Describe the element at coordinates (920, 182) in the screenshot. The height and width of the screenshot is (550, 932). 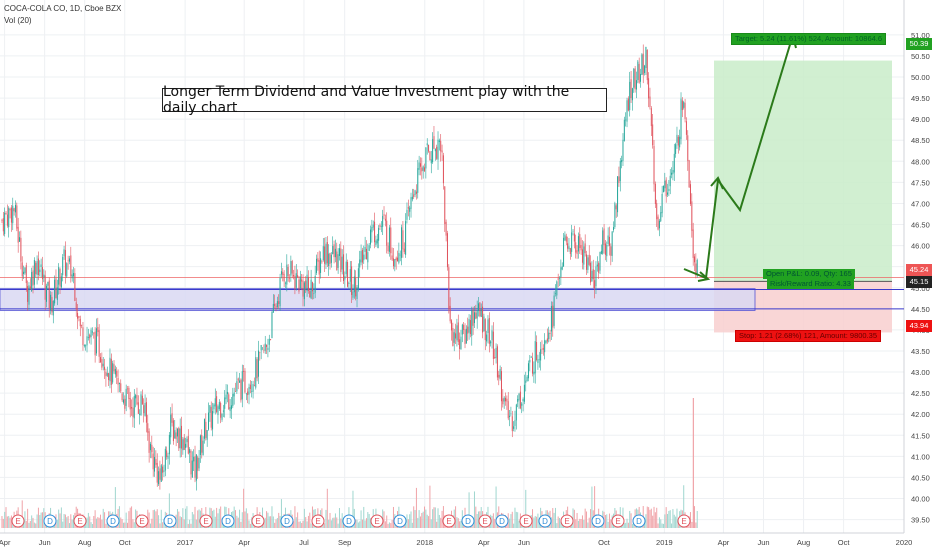
I see `y-tick-label: 47.50` at that location.